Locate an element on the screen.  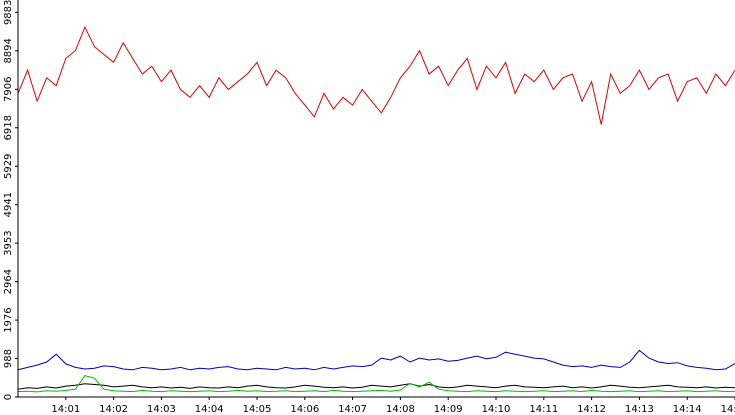
y-tick-label: 988 is located at coordinates (8, 358).